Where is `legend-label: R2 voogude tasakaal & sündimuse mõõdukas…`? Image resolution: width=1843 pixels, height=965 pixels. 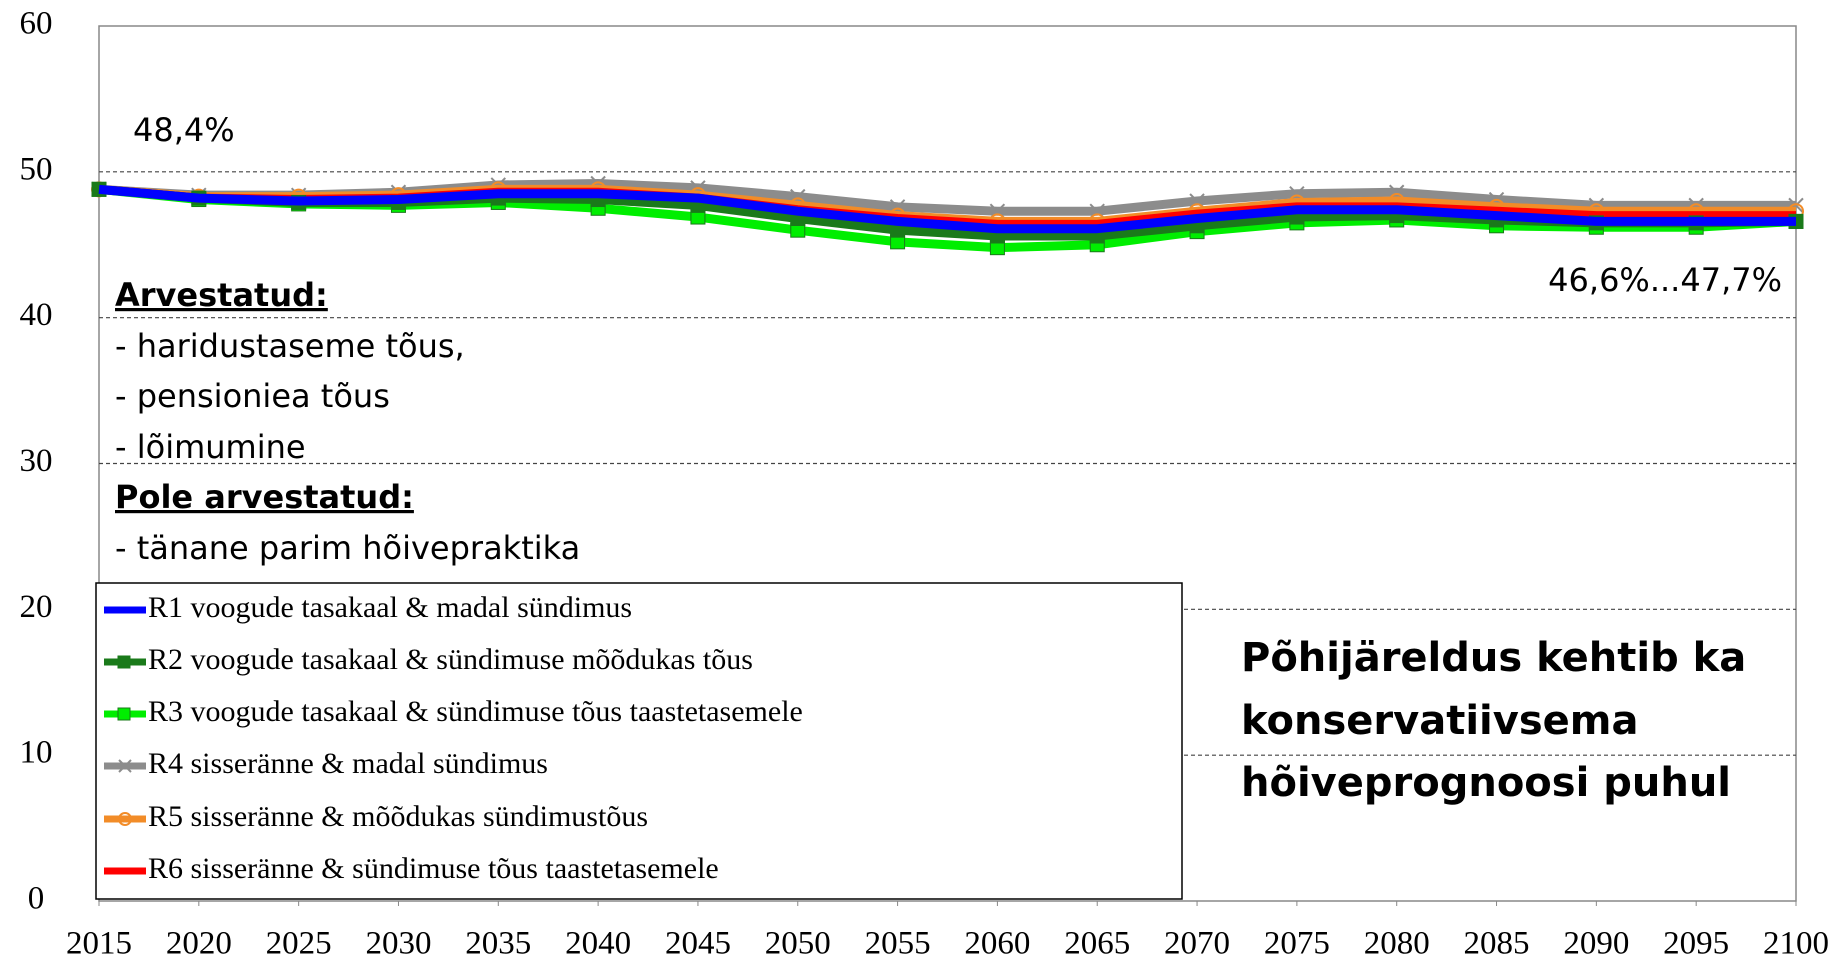
legend-label: R2 voogude tasakaal & sündimuse mõõdukas… is located at coordinates (450, 659).